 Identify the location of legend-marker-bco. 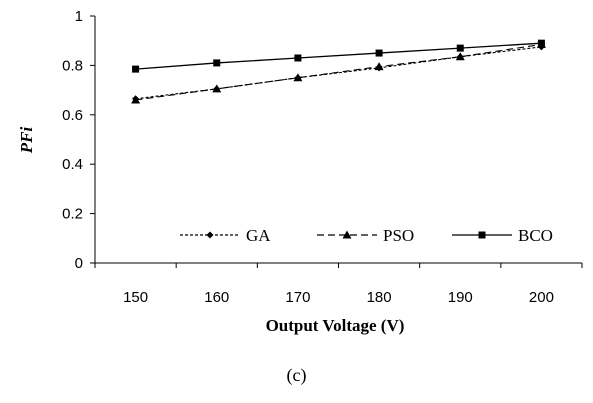
(482, 235).